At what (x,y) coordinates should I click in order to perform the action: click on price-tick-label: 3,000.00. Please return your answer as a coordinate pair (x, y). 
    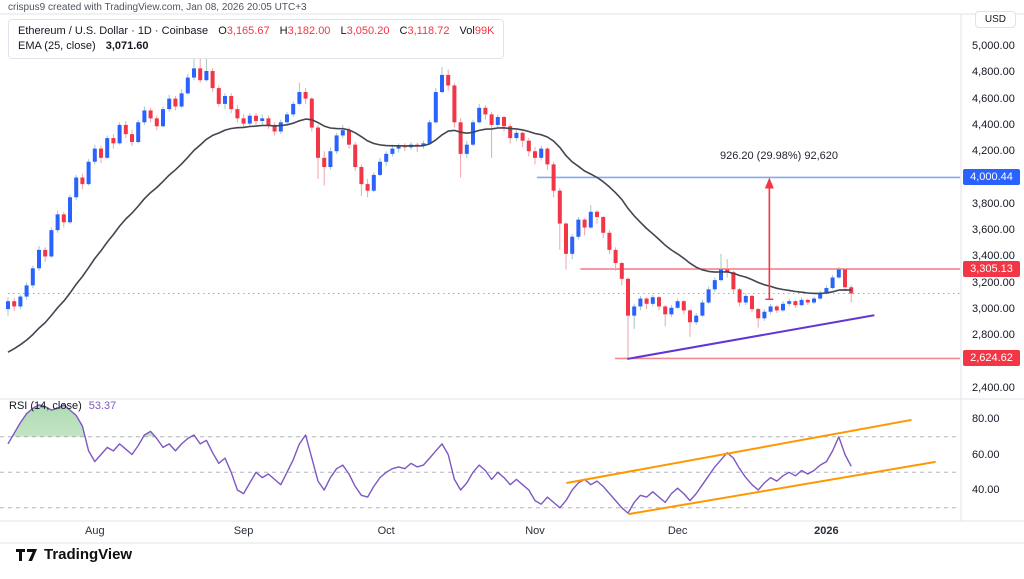
    Looking at the image, I should click on (993, 309).